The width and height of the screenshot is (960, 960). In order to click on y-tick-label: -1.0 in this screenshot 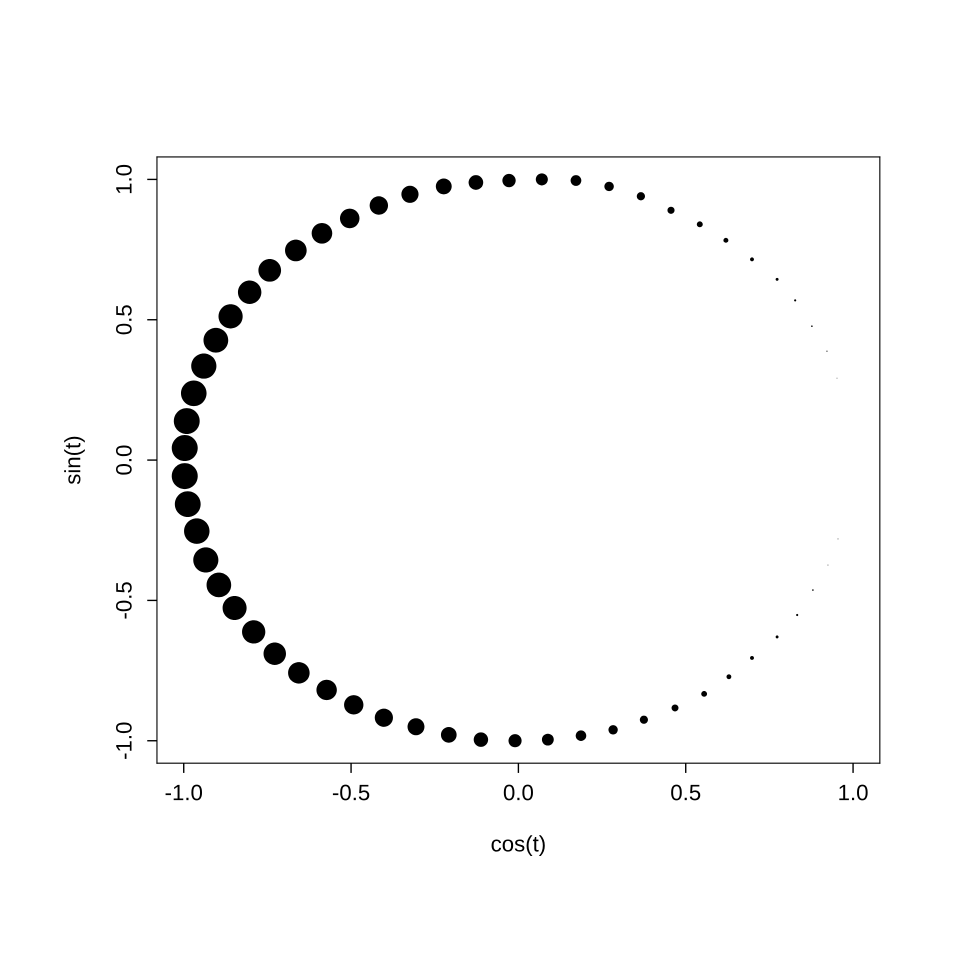, I will do `click(124, 740)`.